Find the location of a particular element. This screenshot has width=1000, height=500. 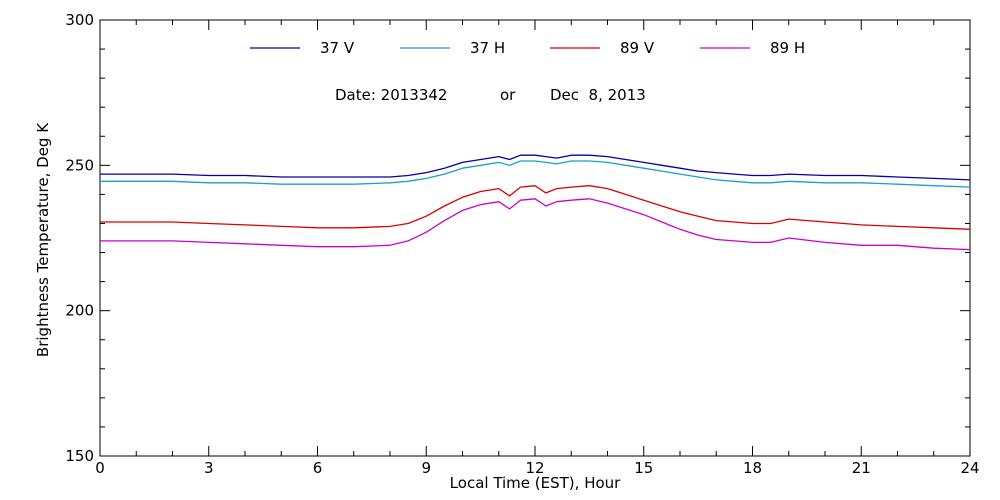

series-line-37-v is located at coordinates (535, 167).